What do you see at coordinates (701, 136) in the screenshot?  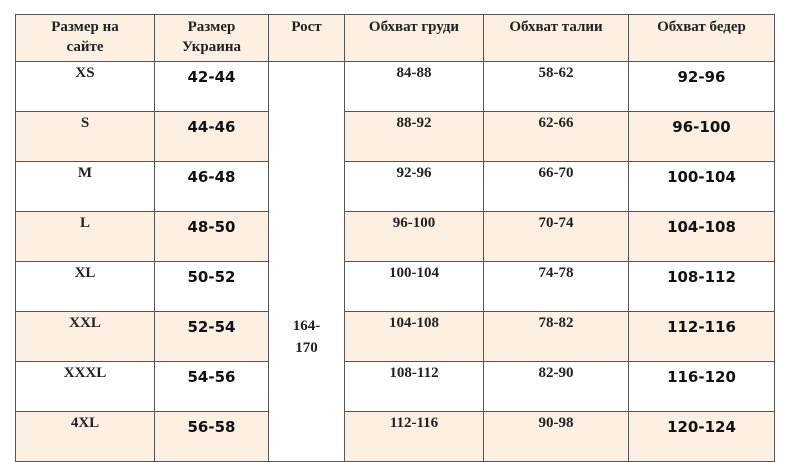 I see `cell-hips: 96-100` at bounding box center [701, 136].